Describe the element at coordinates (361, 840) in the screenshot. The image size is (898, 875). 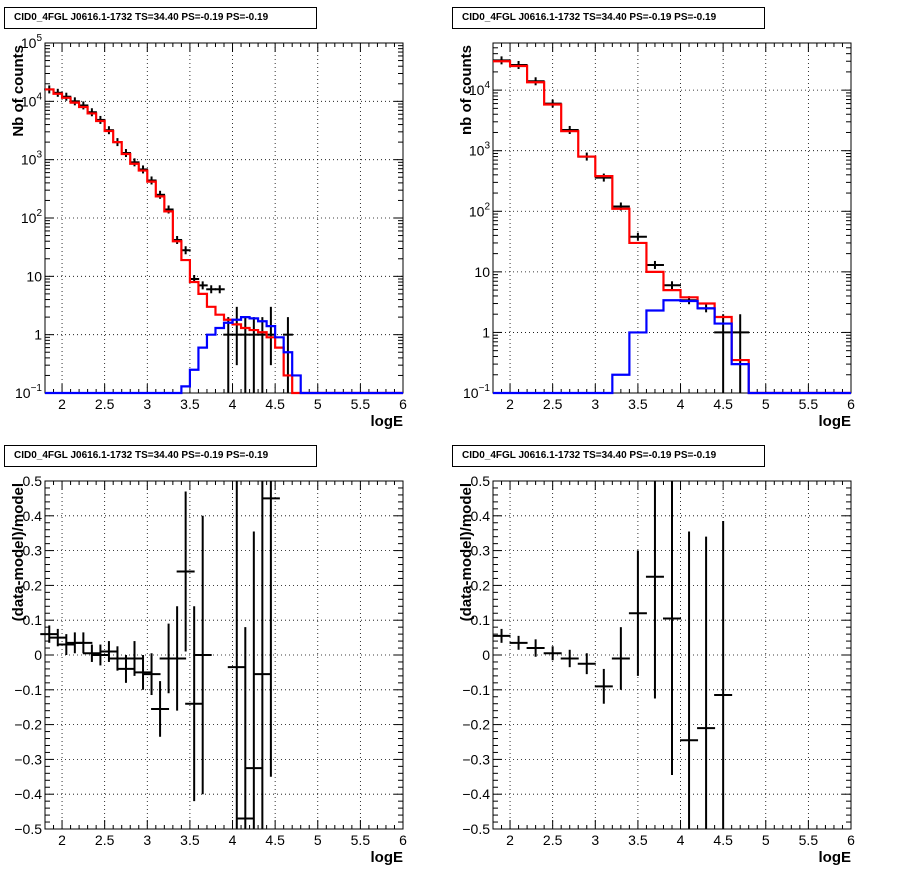
I see `x-tick-label: 5.5` at that location.